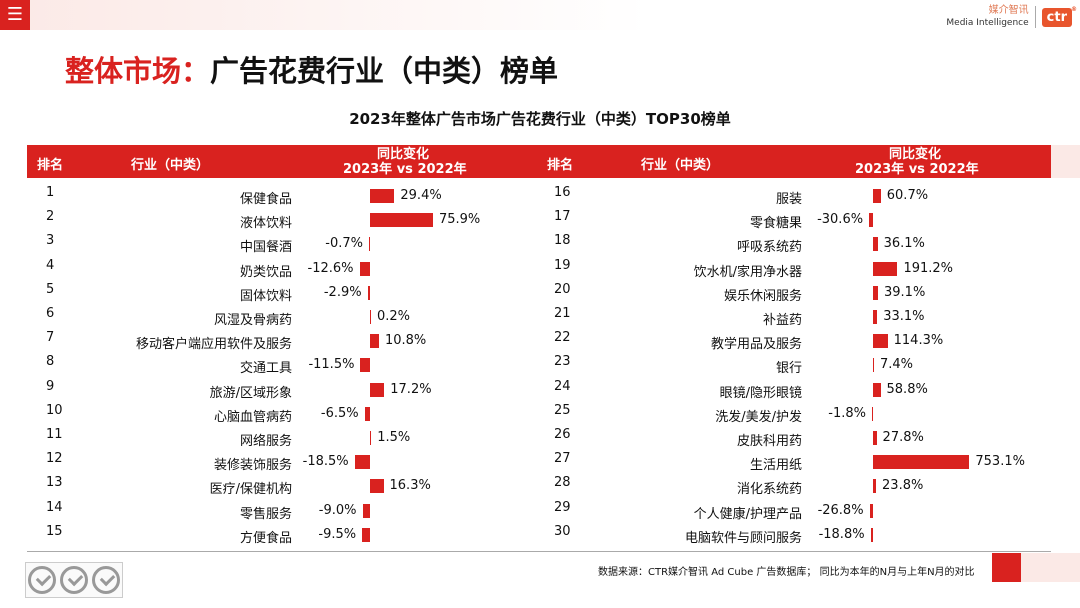 The height and width of the screenshot is (608, 1080). I want to click on industry-label: 消化系统药, so click(769, 490).